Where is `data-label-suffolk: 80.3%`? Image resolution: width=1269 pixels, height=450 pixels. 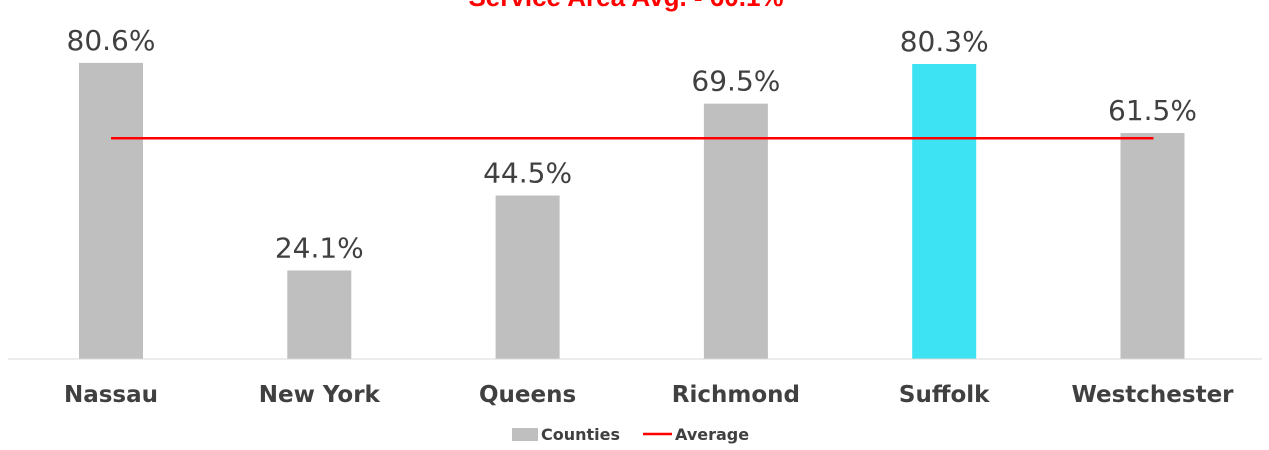 data-label-suffolk: 80.3% is located at coordinates (944, 41).